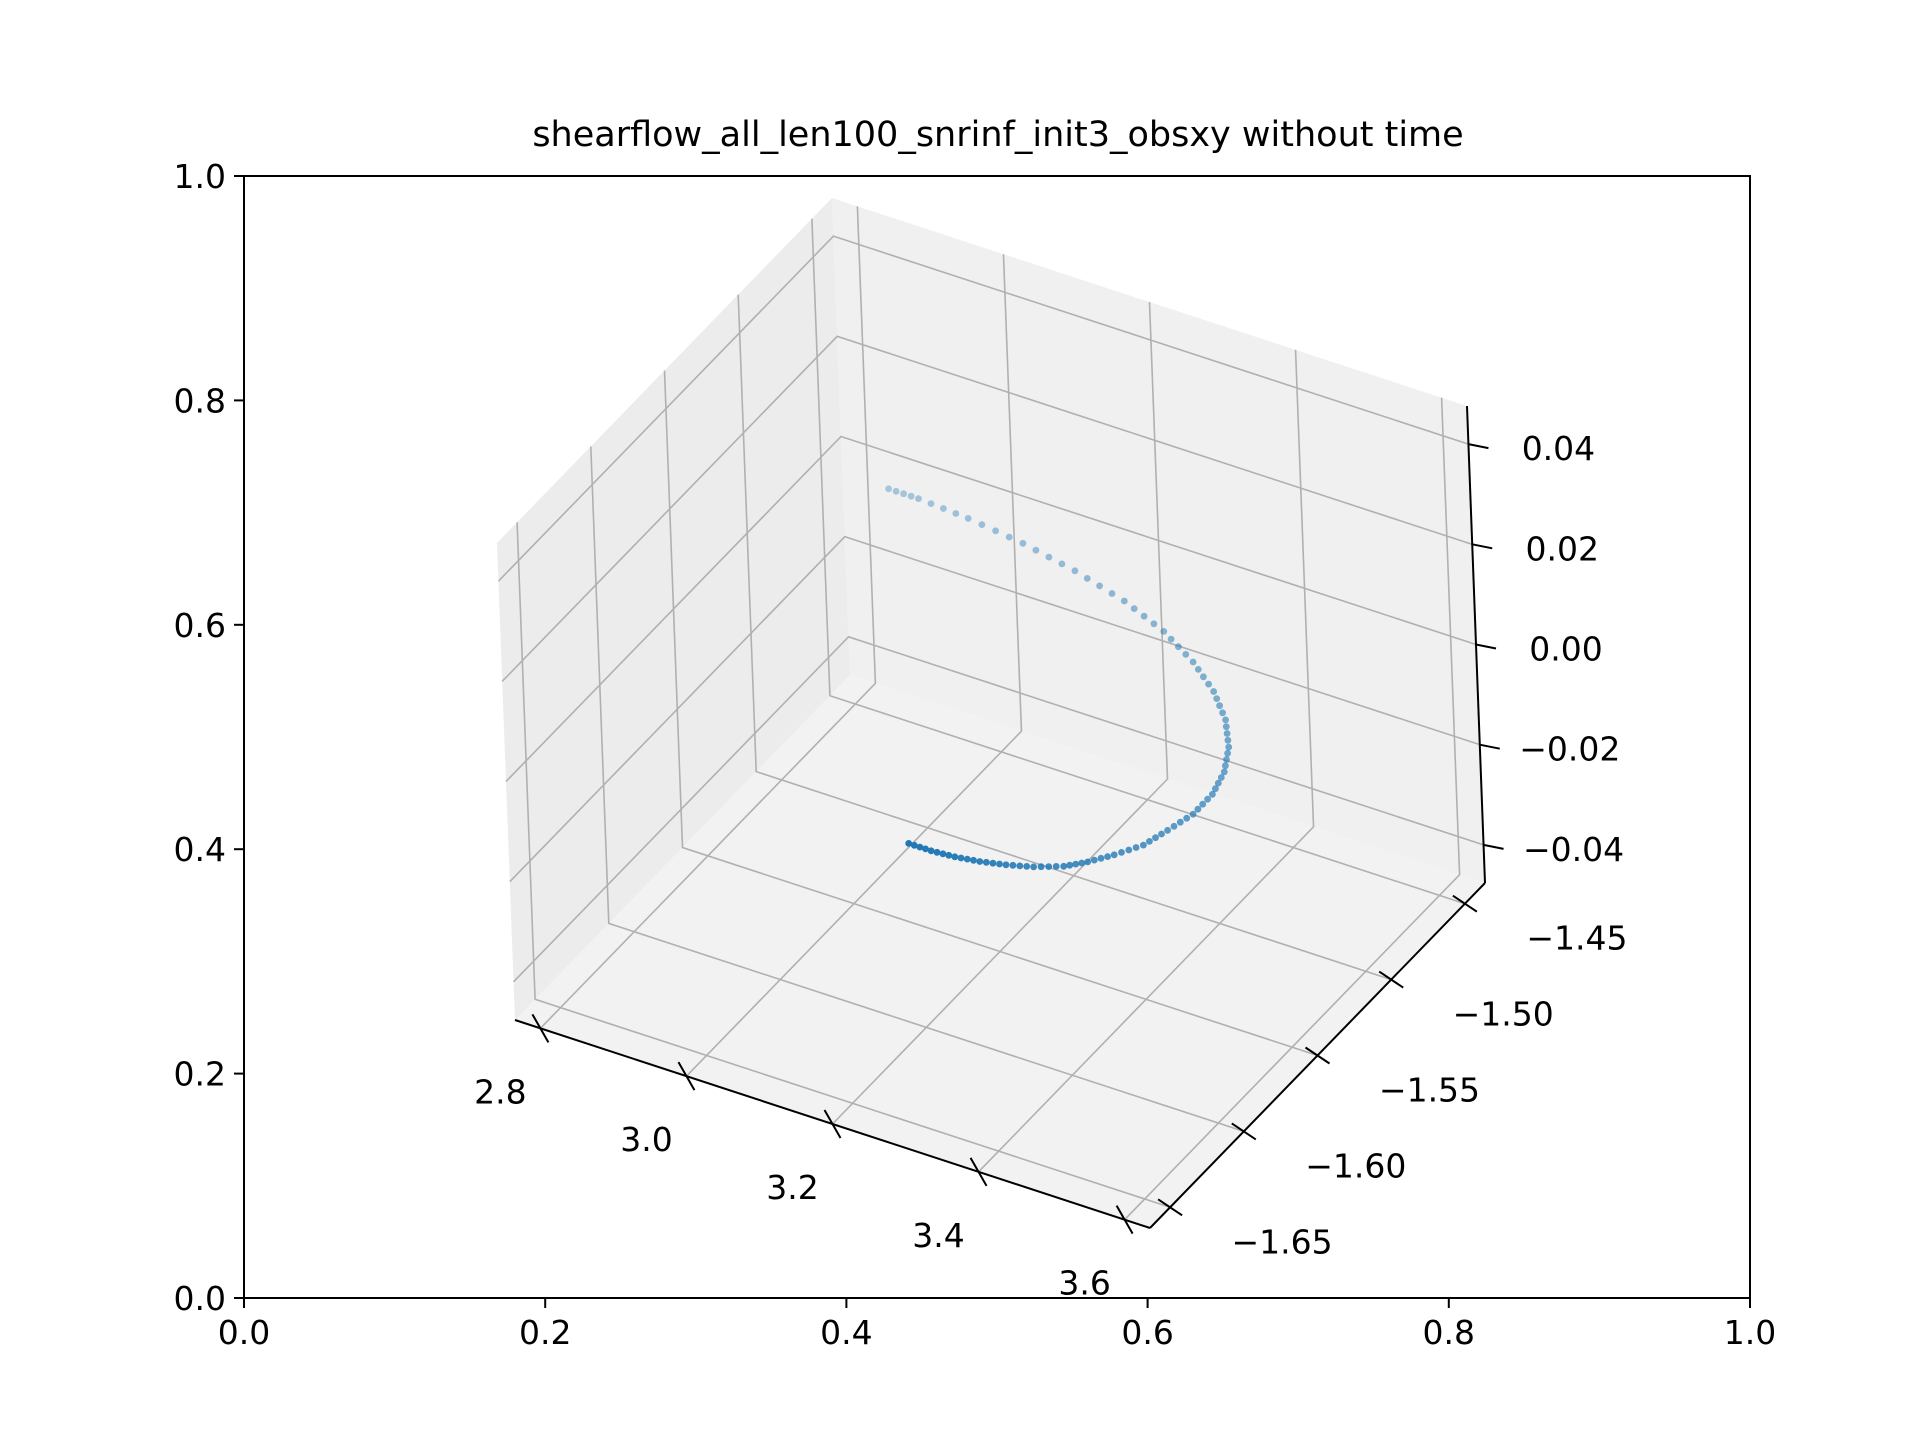 The height and width of the screenshot is (1440, 1920). I want to click on z-tick-label: 0.00, so click(1565, 649).